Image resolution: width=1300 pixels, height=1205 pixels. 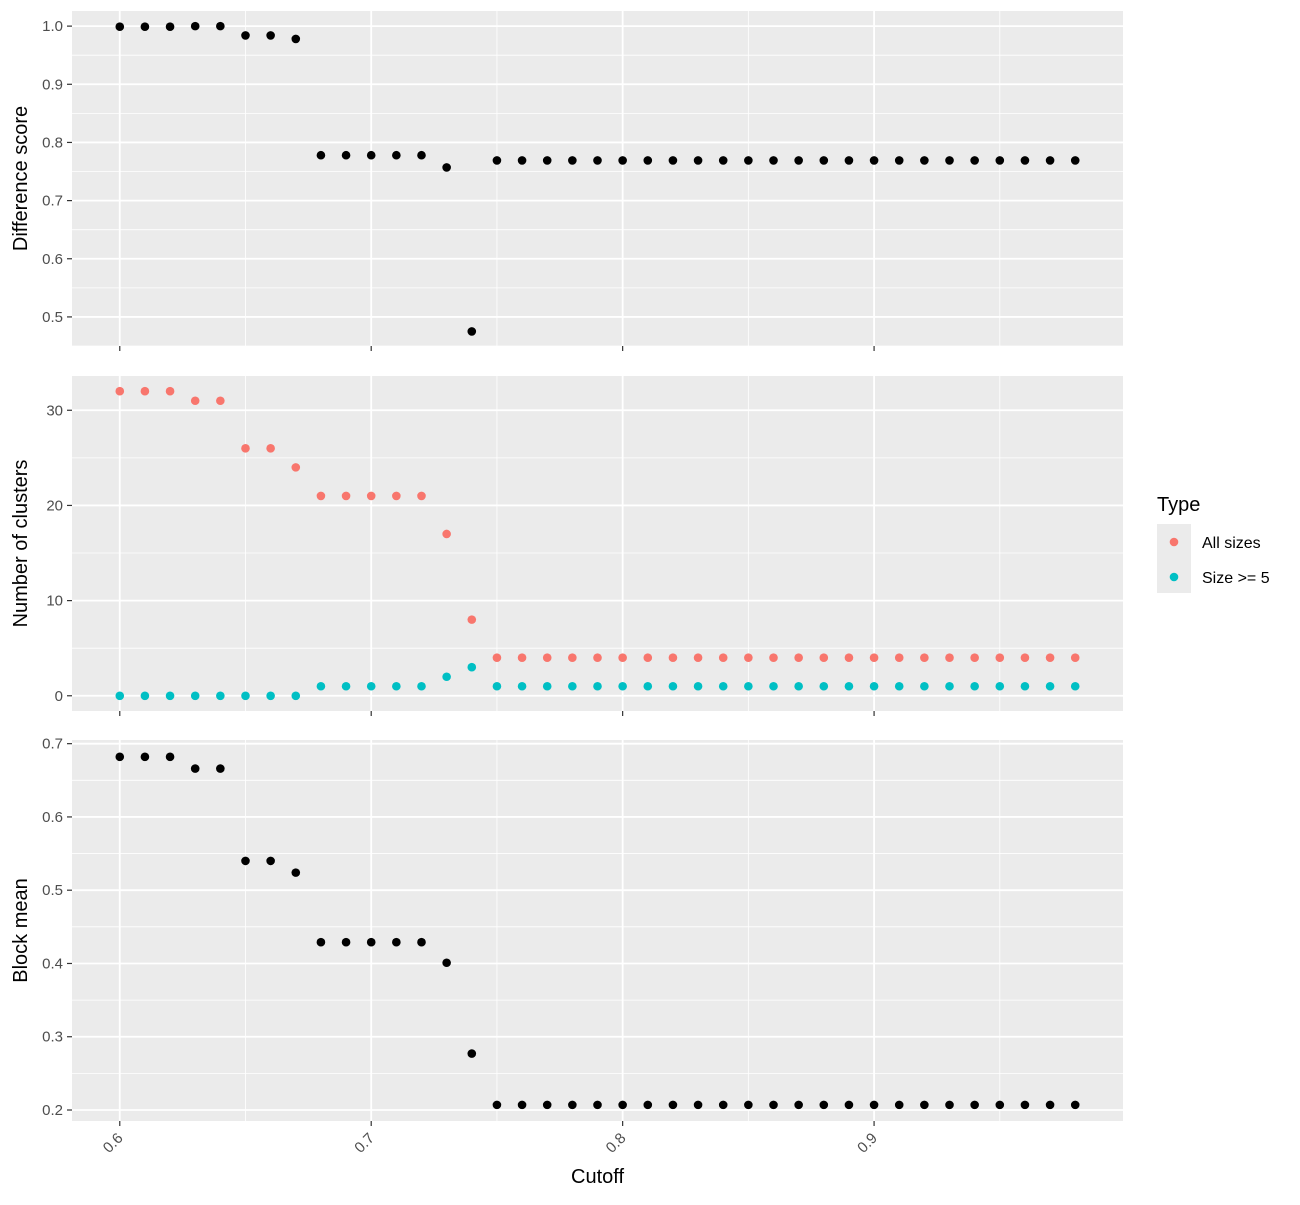 I want to click on x-tick-label: 0.9, so click(x=867, y=1143).